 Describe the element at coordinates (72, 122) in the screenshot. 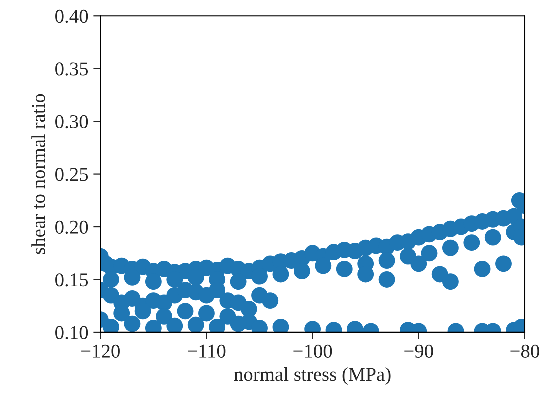

I see `y-tick-label: 0.30` at that location.